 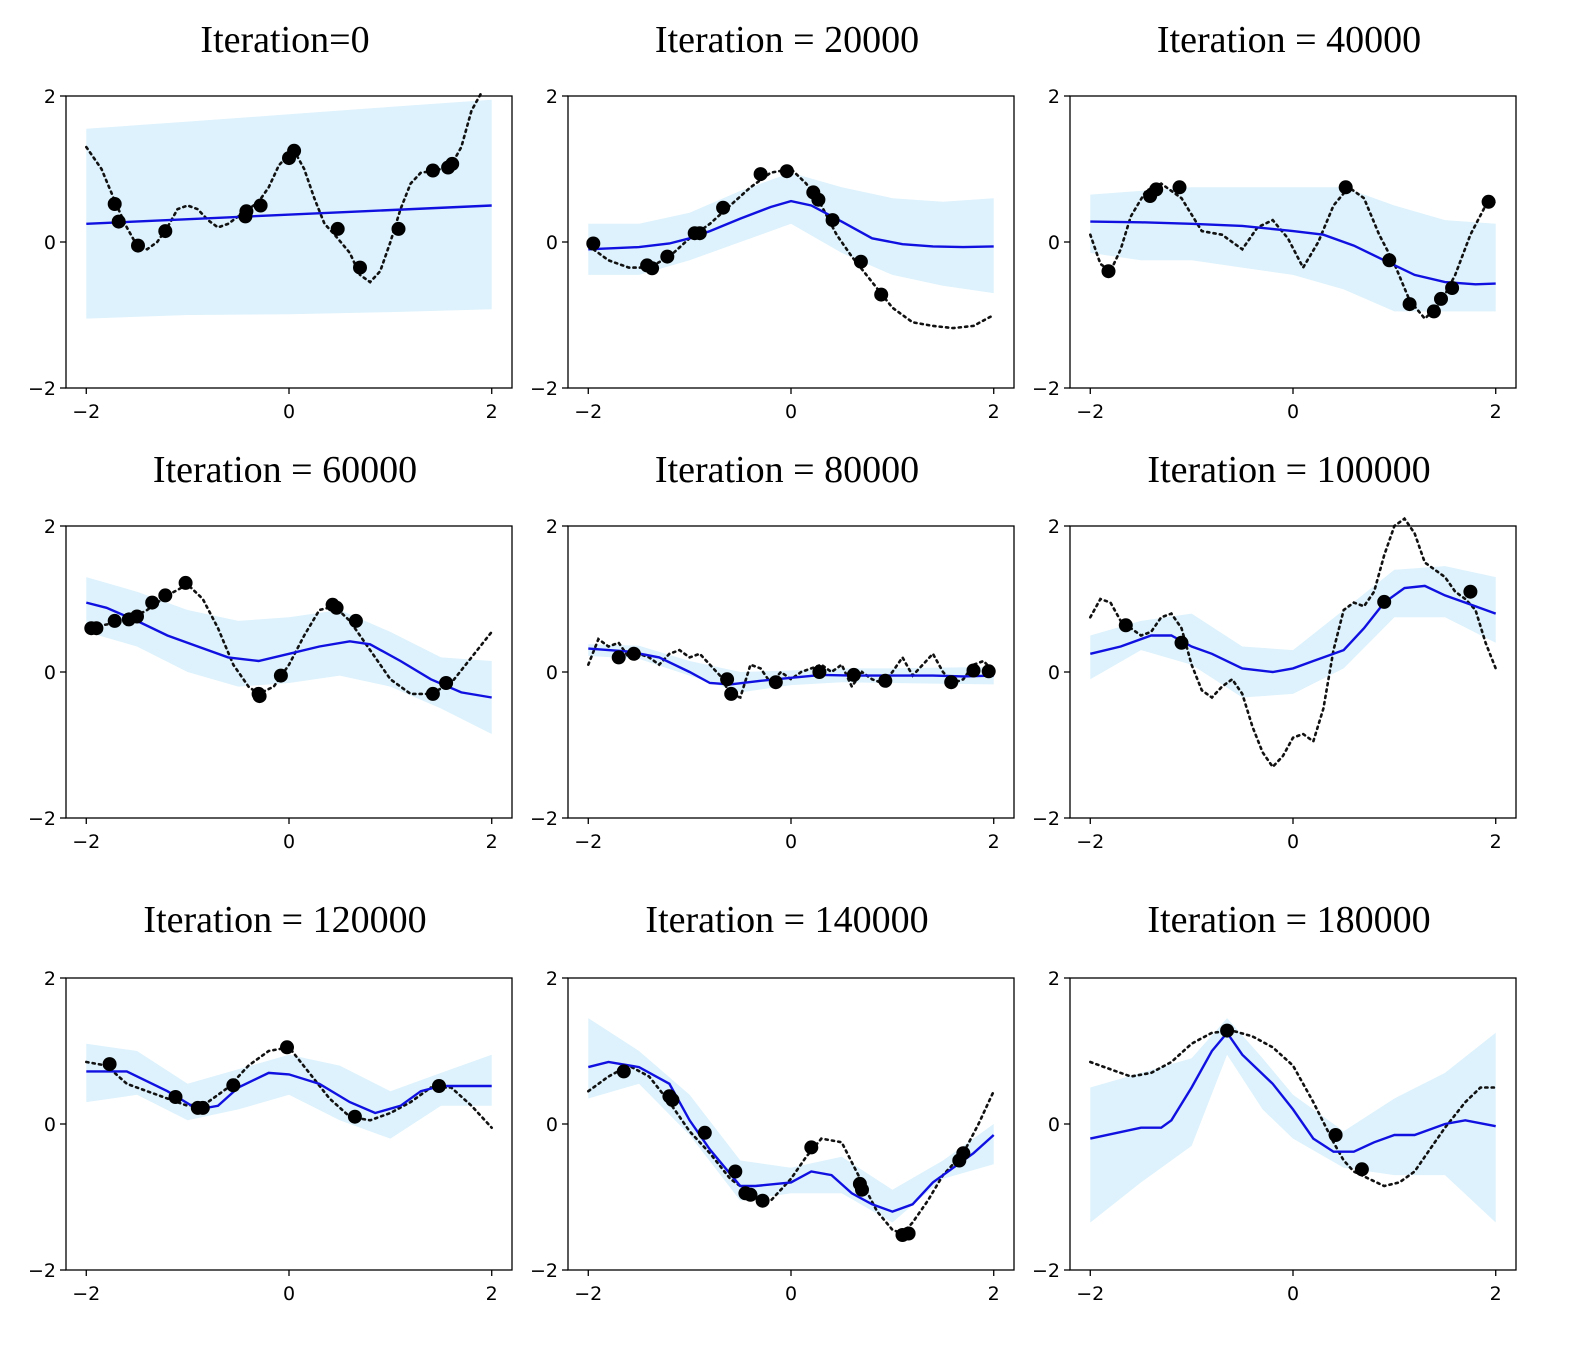 I want to click on panel-8: Iteration = 140000 −2 0 2 −2 0 2, so click(x=772, y=1102).